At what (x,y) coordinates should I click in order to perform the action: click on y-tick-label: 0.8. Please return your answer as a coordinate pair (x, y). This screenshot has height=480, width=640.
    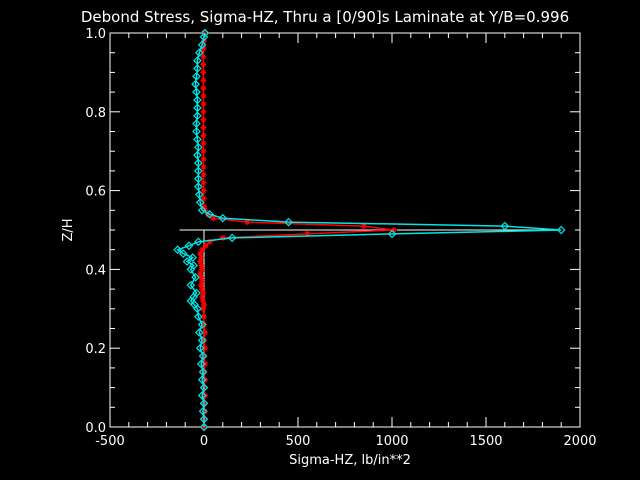
    Looking at the image, I should click on (95, 113).